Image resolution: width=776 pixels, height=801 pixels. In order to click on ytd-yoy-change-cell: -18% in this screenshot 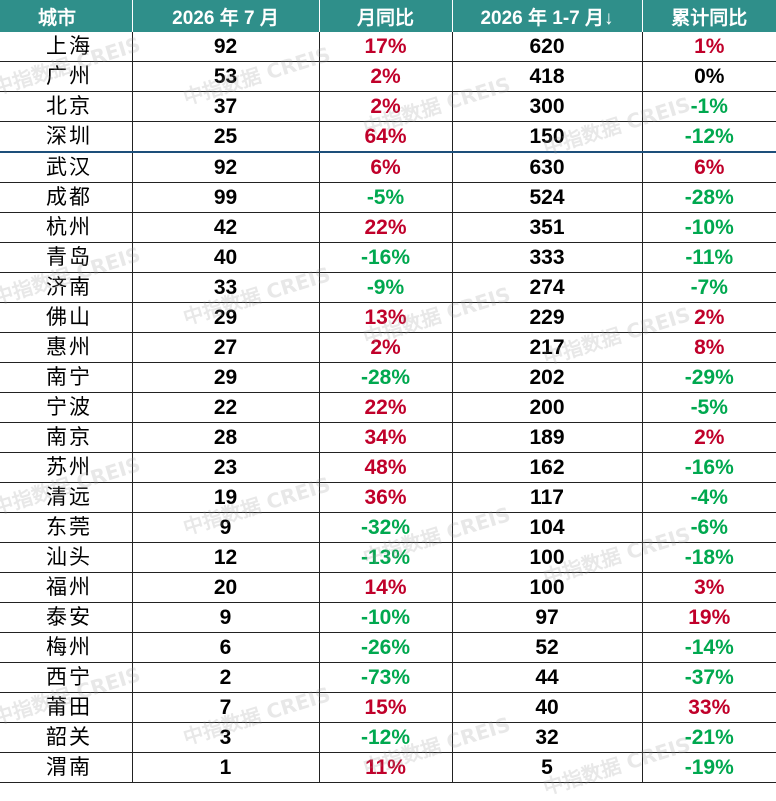, I will do `click(709, 557)`.